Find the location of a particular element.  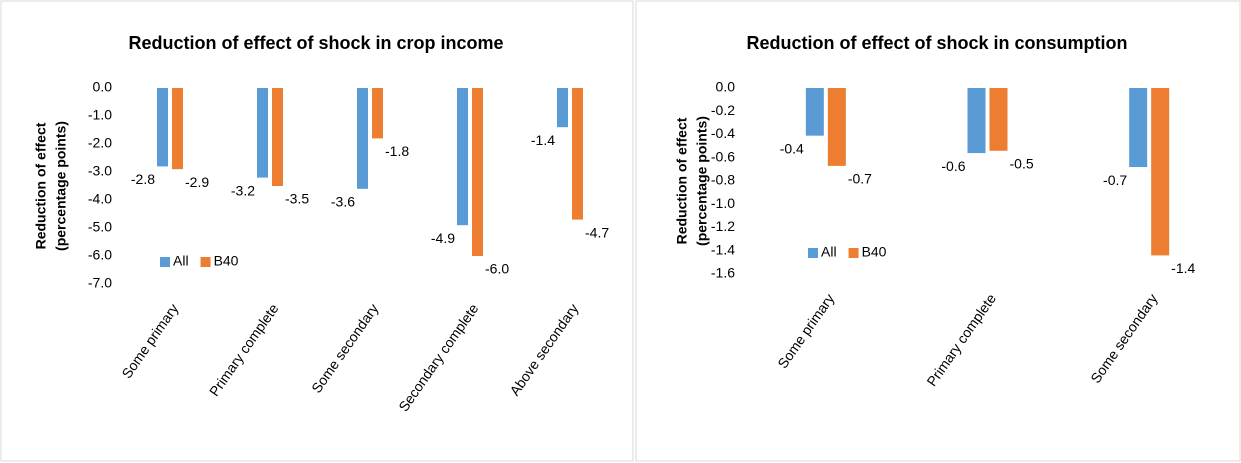

data-label: -6.0 is located at coordinates (497, 269).